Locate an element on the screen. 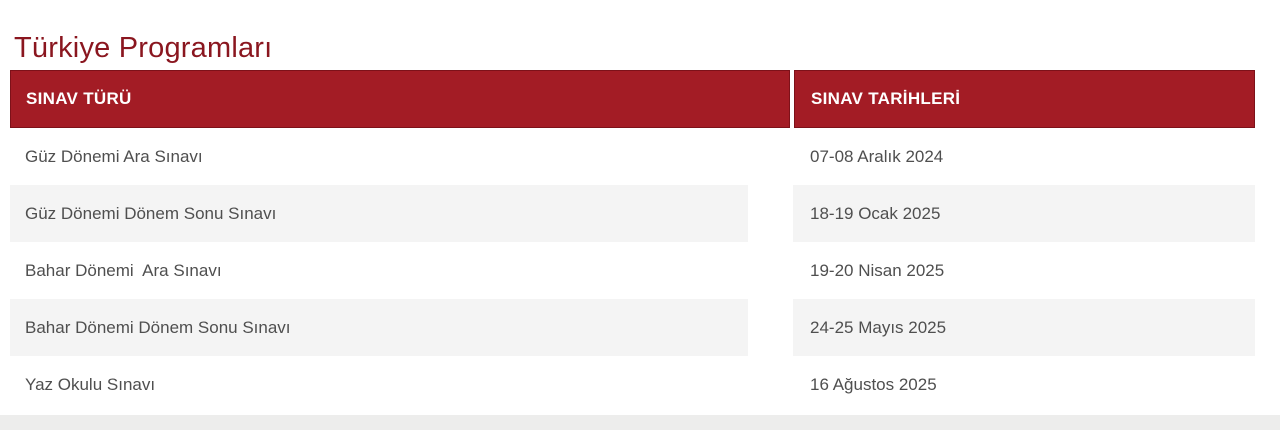 The image size is (1280, 430). cell-exam-type: Bahar Dönemi Dönem Sonu Sınavı is located at coordinates (379, 327).